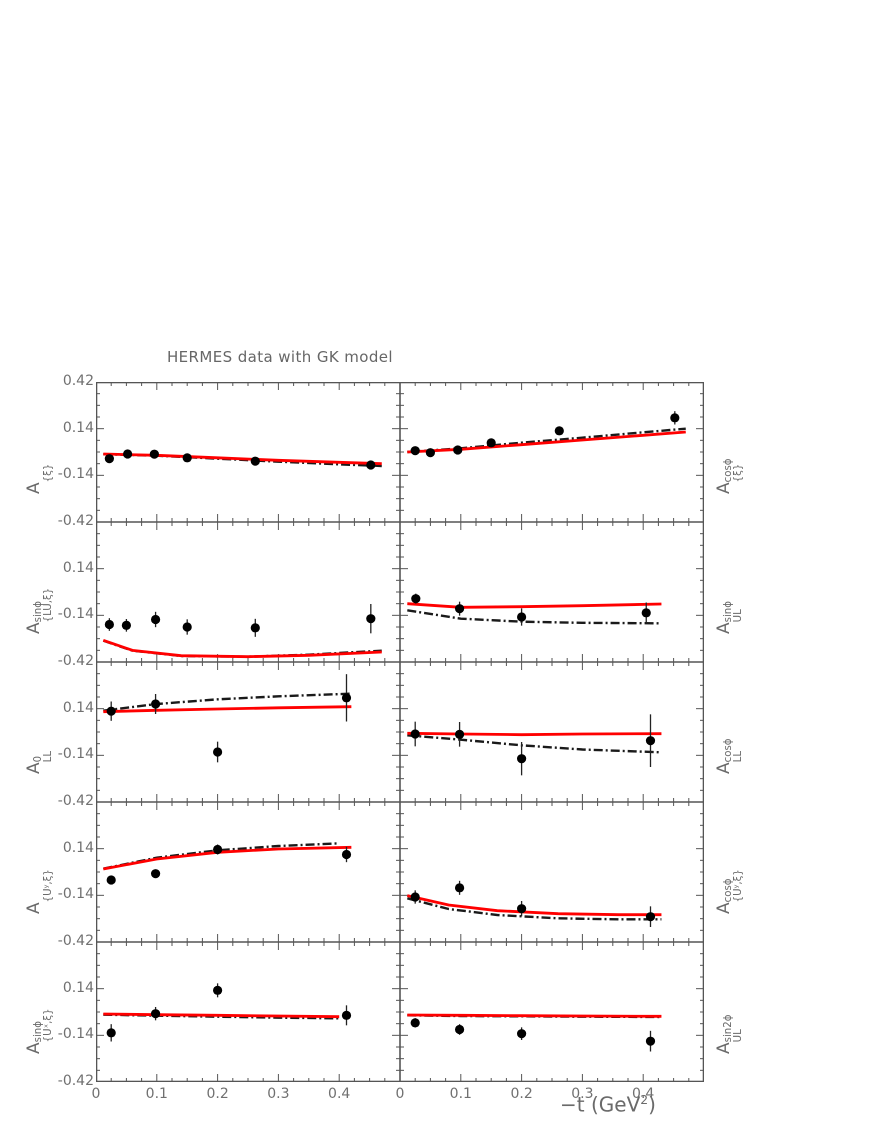 The width and height of the screenshot is (872, 1128). I want to click on axis-label-subscript: {Uʸ,ξ}, so click(738, 886).